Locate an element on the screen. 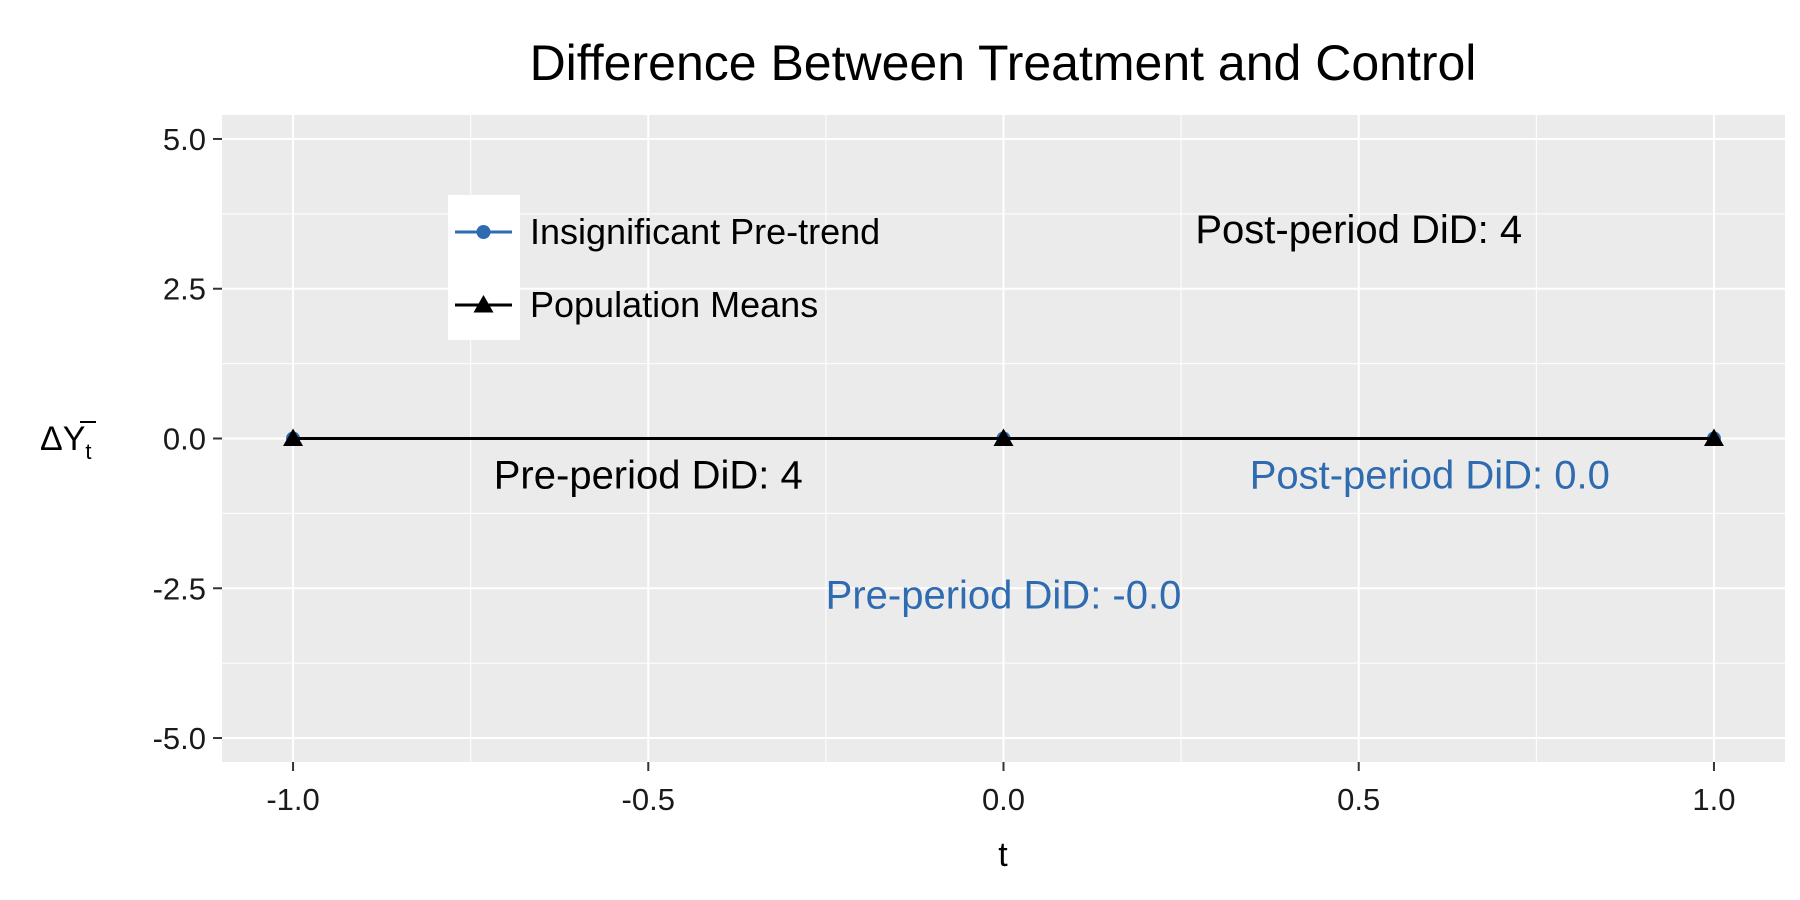 Image resolution: width=1800 pixels, height=900 pixels. y-axis: 5.0 2.5 0.0 -2.5 -5.0 is located at coordinates (187, 439).